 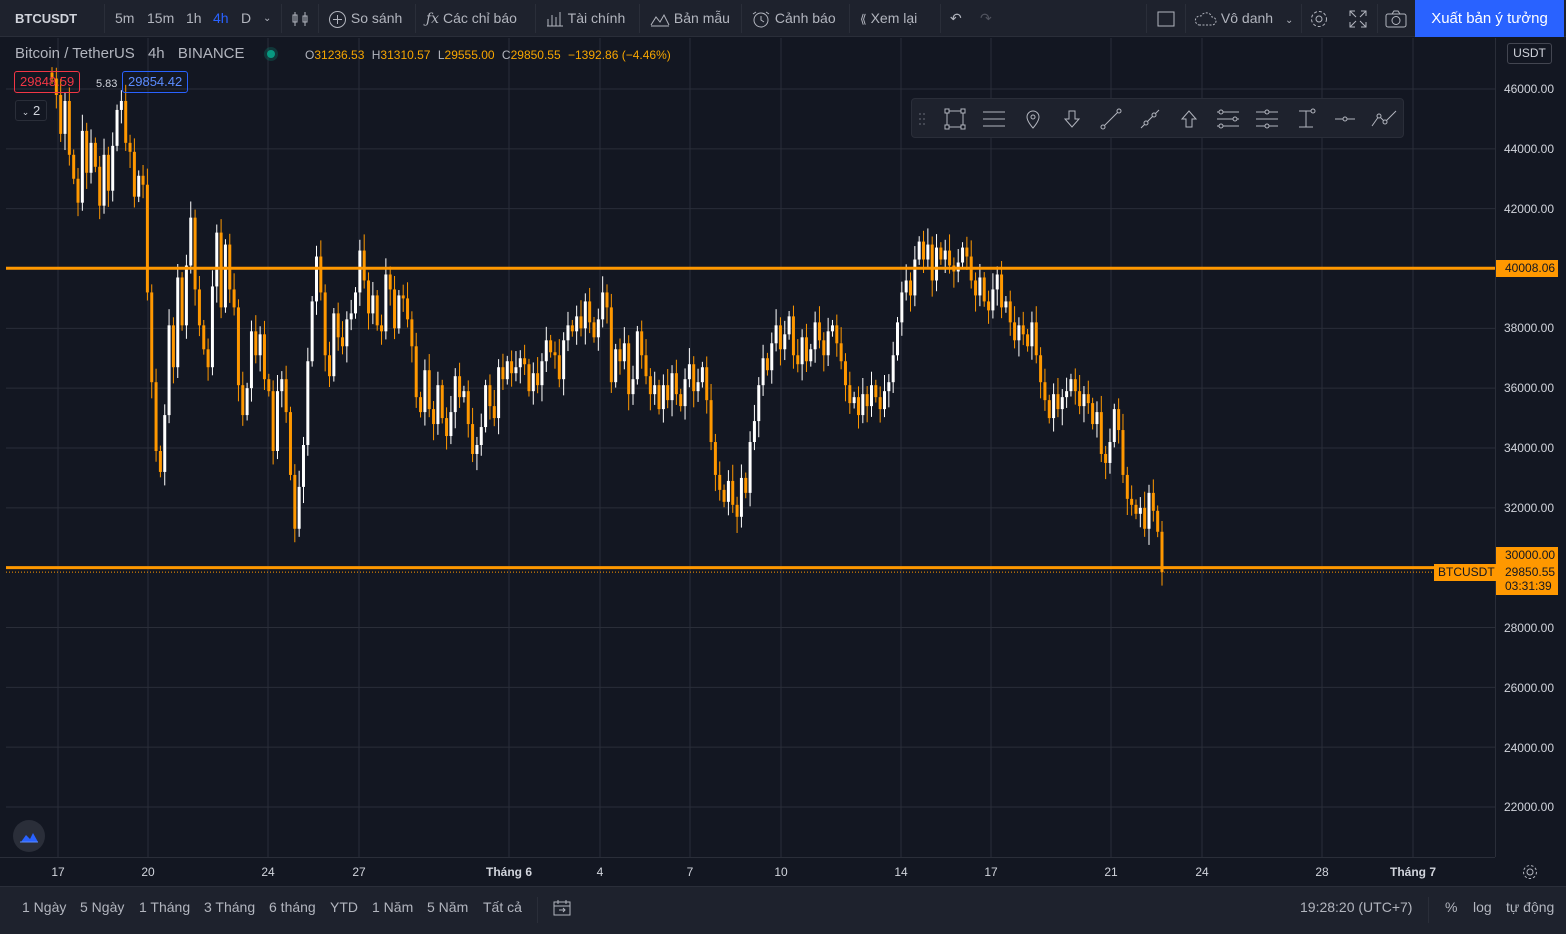 I want to click on publish-idea-button: Xuất bản ý tưởng, so click(x=1489, y=18).